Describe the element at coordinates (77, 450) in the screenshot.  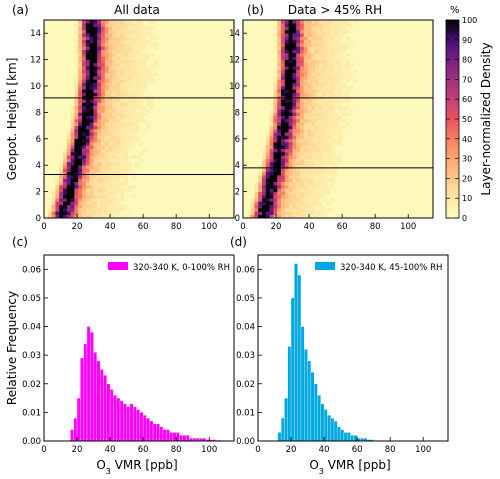
I see `x-tick-label: 20` at that location.